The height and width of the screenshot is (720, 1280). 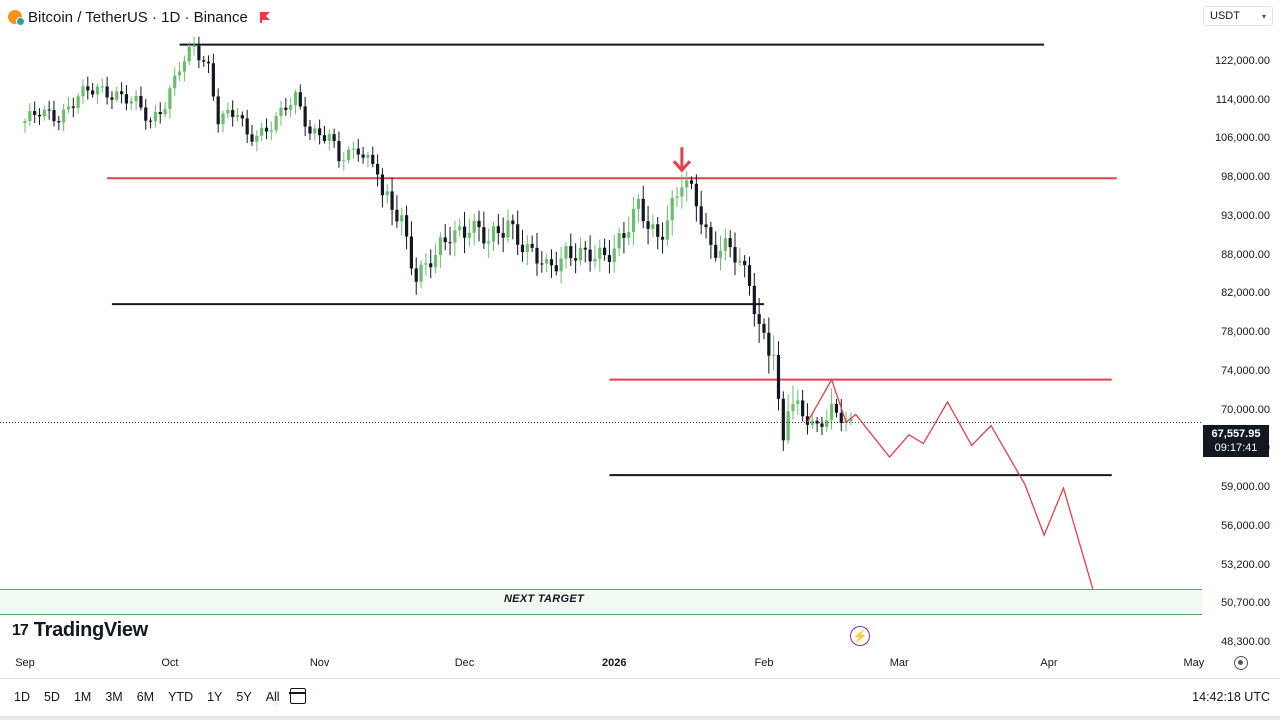 What do you see at coordinates (860, 636) in the screenshot?
I see `lightning-event-icon: ⚡` at bounding box center [860, 636].